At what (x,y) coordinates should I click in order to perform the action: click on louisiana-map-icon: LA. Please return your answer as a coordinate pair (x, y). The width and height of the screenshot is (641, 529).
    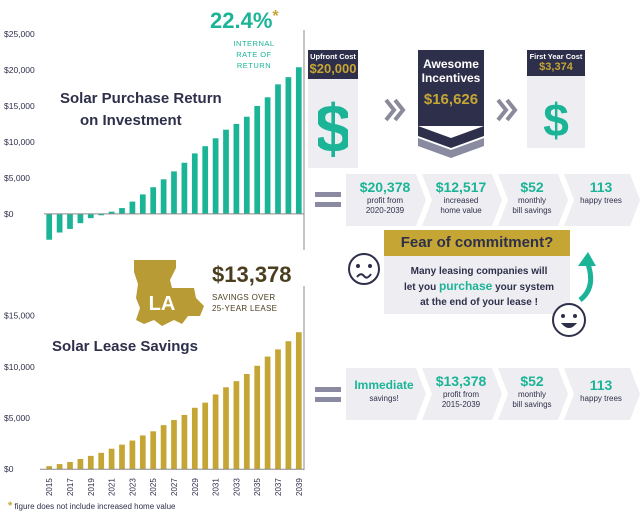
    Looking at the image, I should click on (169, 293).